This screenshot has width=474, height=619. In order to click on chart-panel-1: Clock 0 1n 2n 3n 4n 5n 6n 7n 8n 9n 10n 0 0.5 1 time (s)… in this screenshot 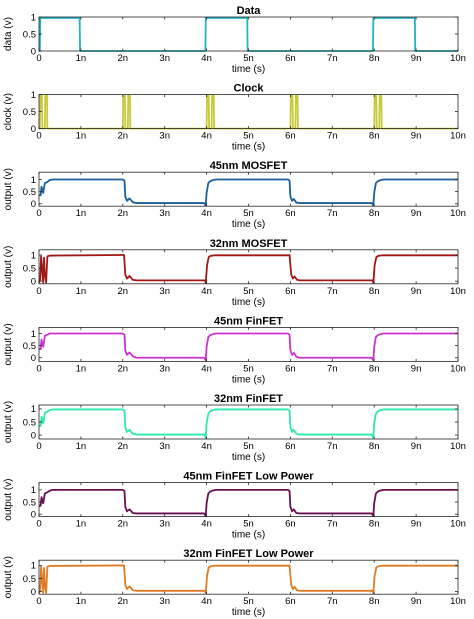, I will do `click(234, 118)`.